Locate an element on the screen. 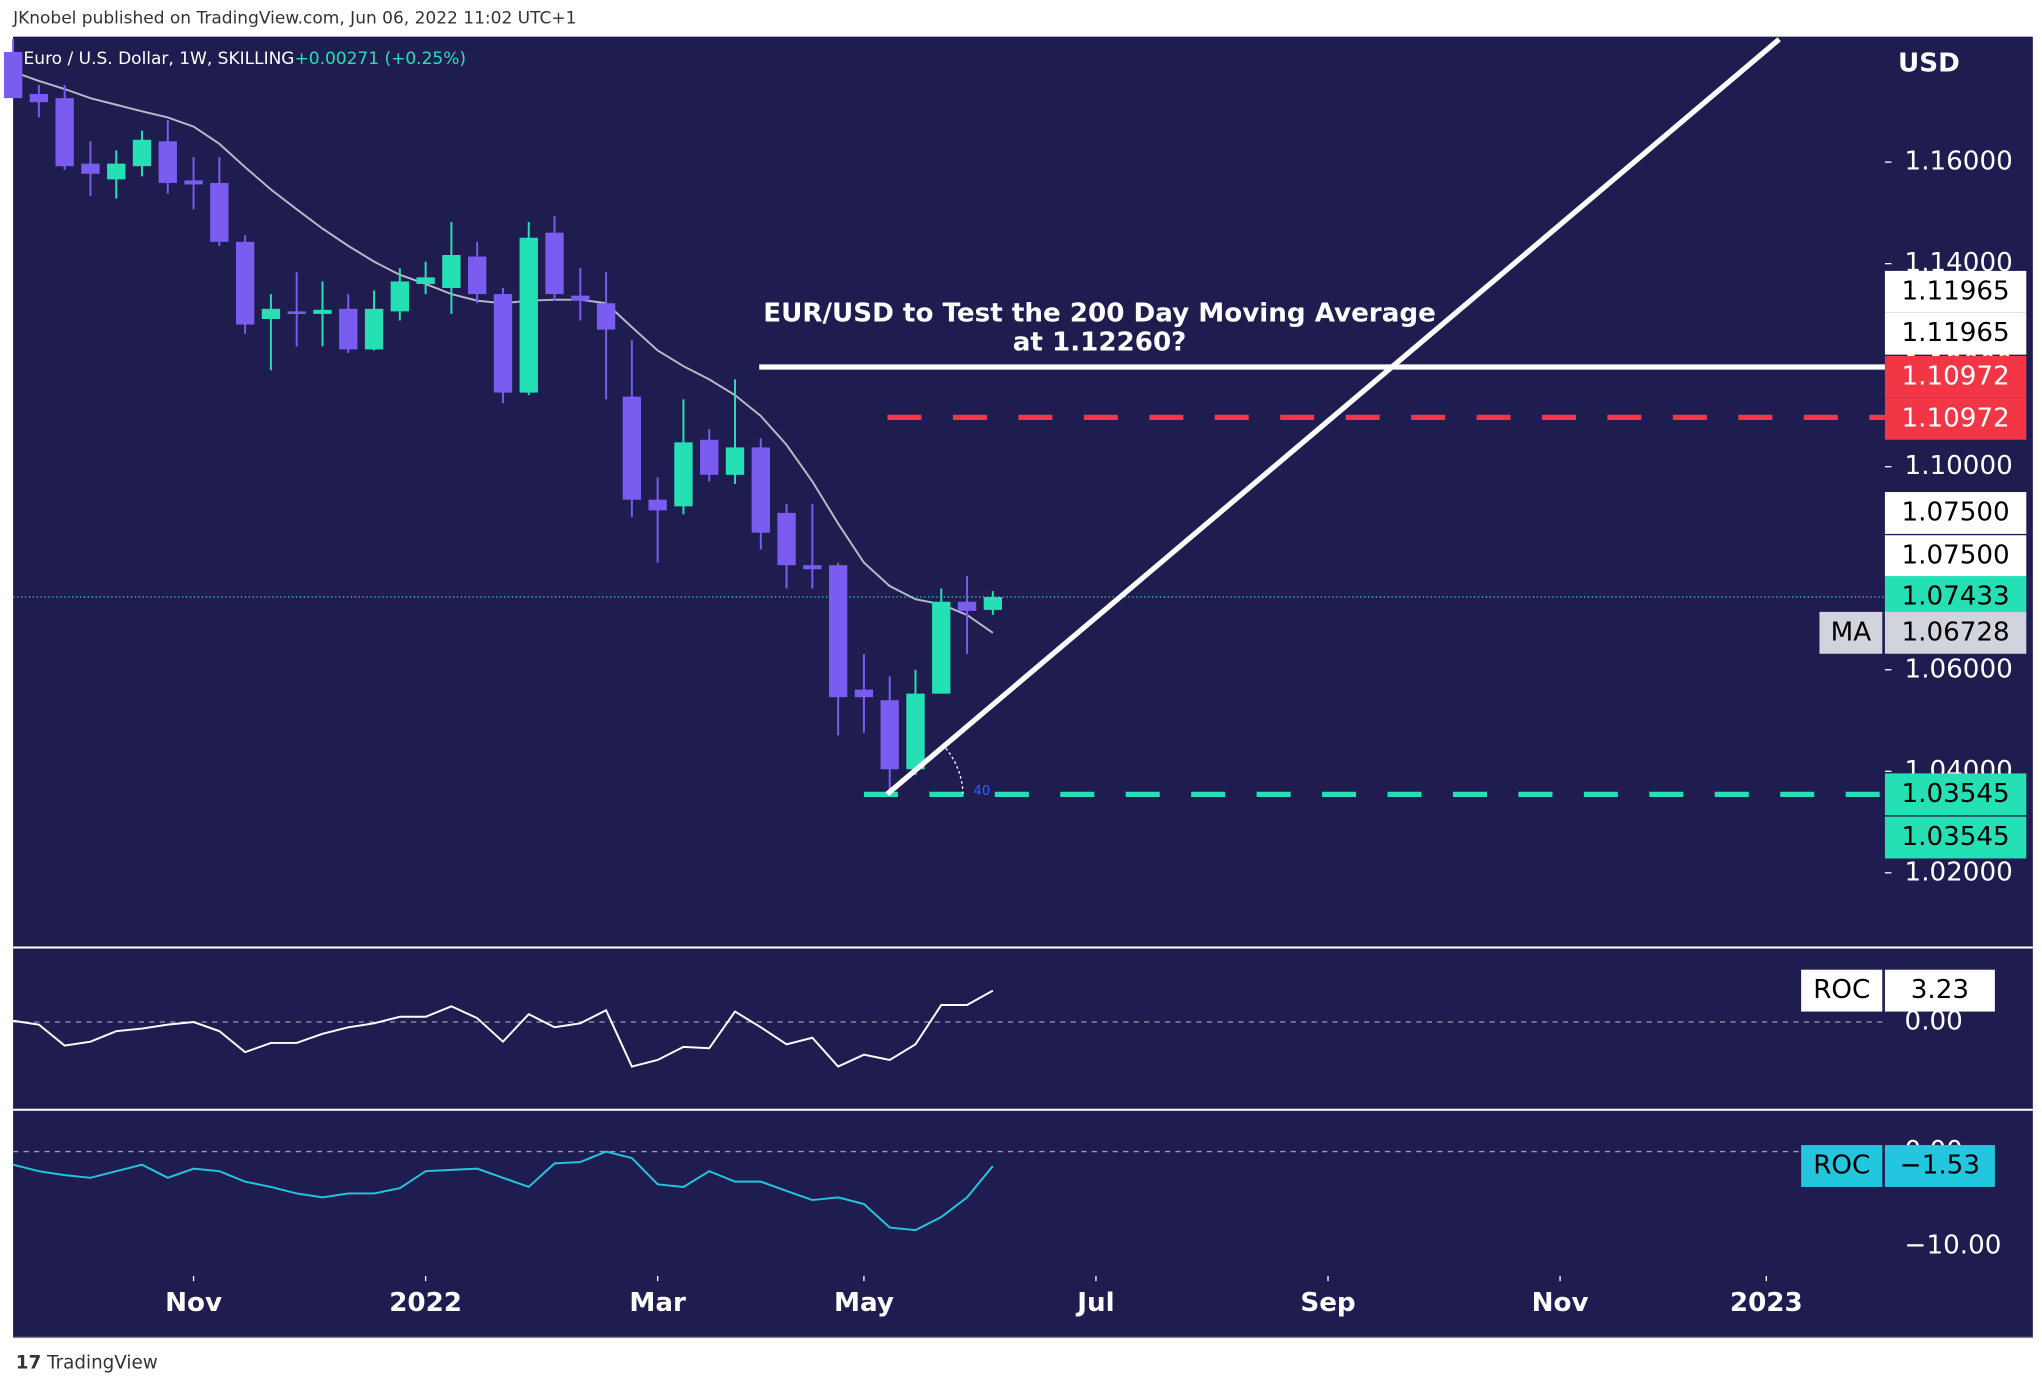 The width and height of the screenshot is (2042, 1378). y-tick-label: 1.16000 is located at coordinates (1959, 162).